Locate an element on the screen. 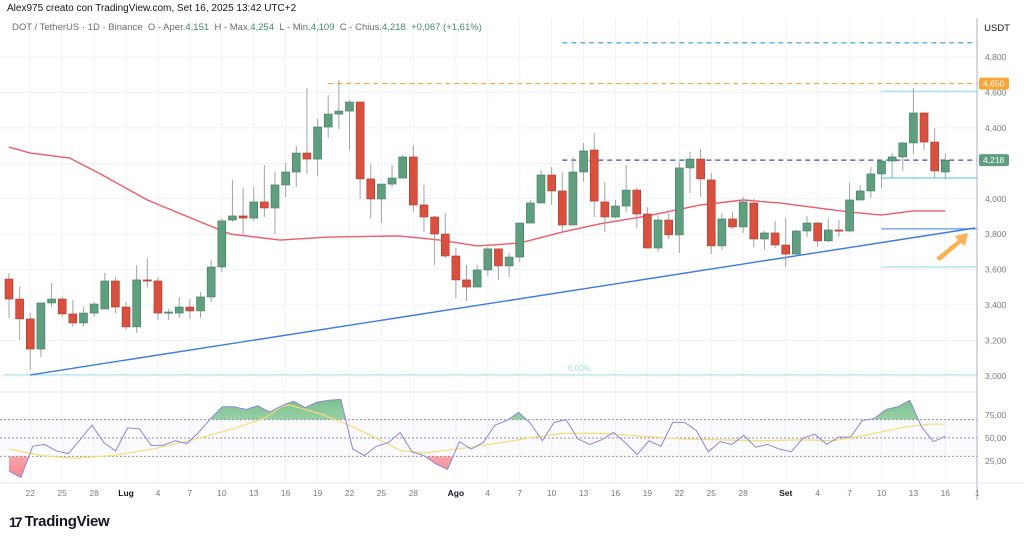 Image resolution: width=1024 pixels, height=542 pixels. tradingview-logo: 17 TradingView is located at coordinates (59, 521).